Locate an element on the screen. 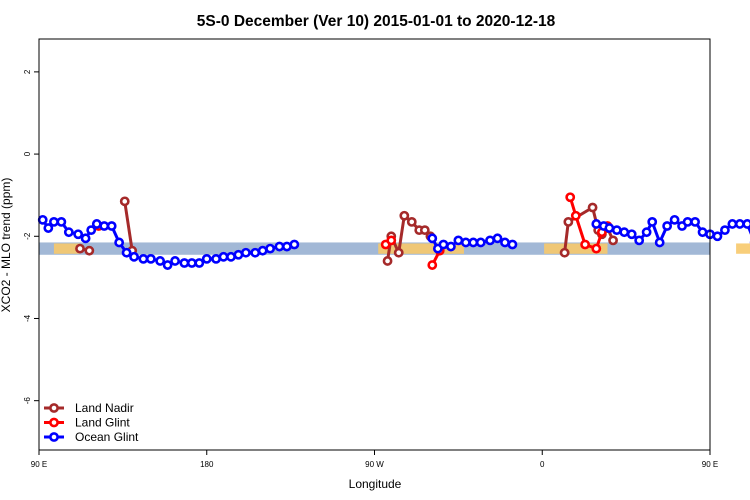 The image size is (750, 500). y-axis-label: XCO2 - MLO trend (ppm) is located at coordinates (6, 245).